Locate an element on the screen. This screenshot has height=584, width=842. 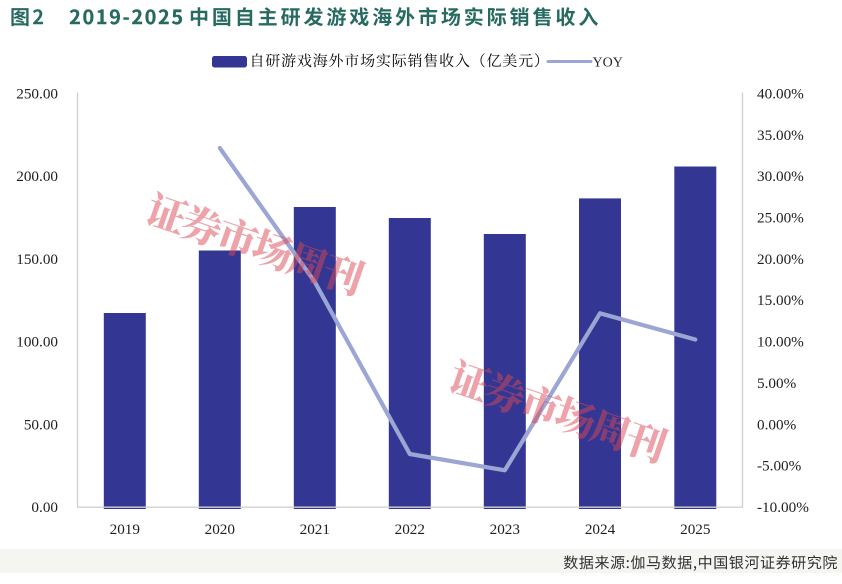
svg-text: 2023 is located at coordinates (505, 529).